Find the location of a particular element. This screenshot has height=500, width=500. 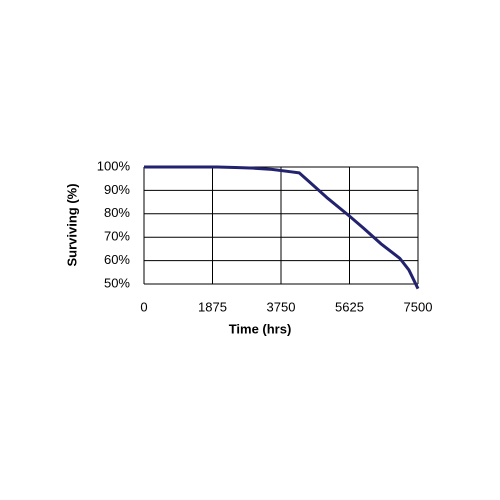

x-tick-label: 7500 is located at coordinates (418, 306).